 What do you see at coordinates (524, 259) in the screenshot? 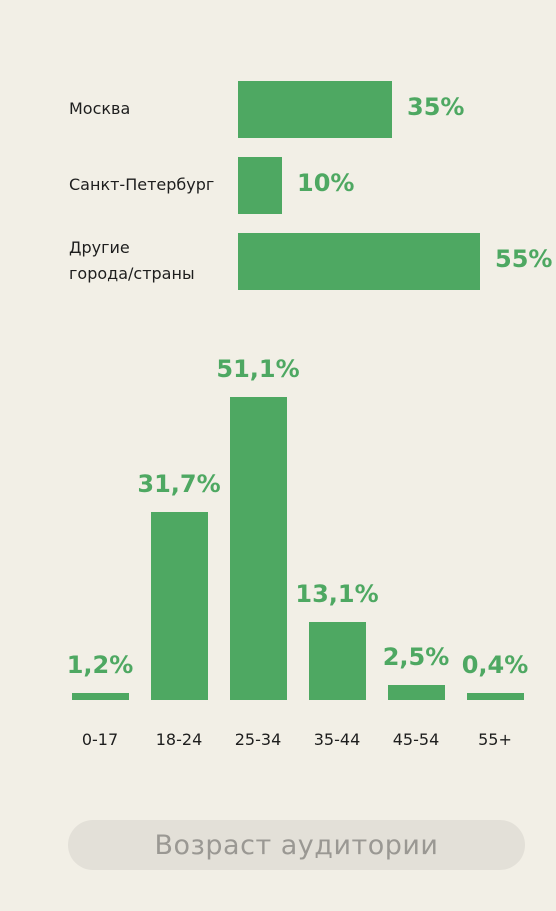
I see `city-value-label: 55%` at bounding box center [524, 259].